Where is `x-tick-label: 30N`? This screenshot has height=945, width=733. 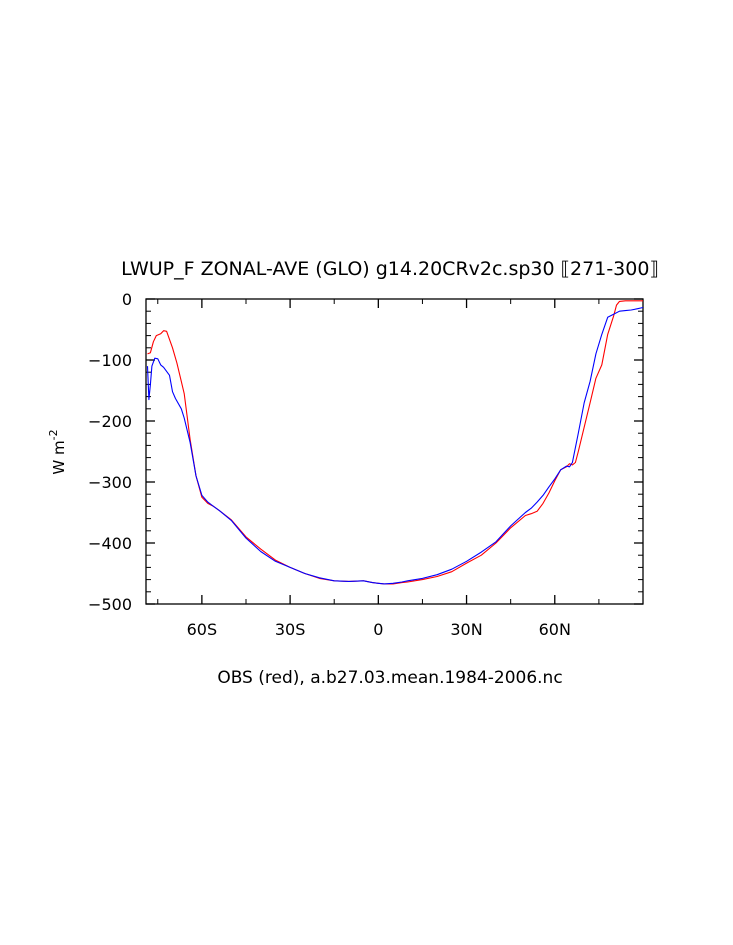
x-tick-label: 30N is located at coordinates (466, 629).